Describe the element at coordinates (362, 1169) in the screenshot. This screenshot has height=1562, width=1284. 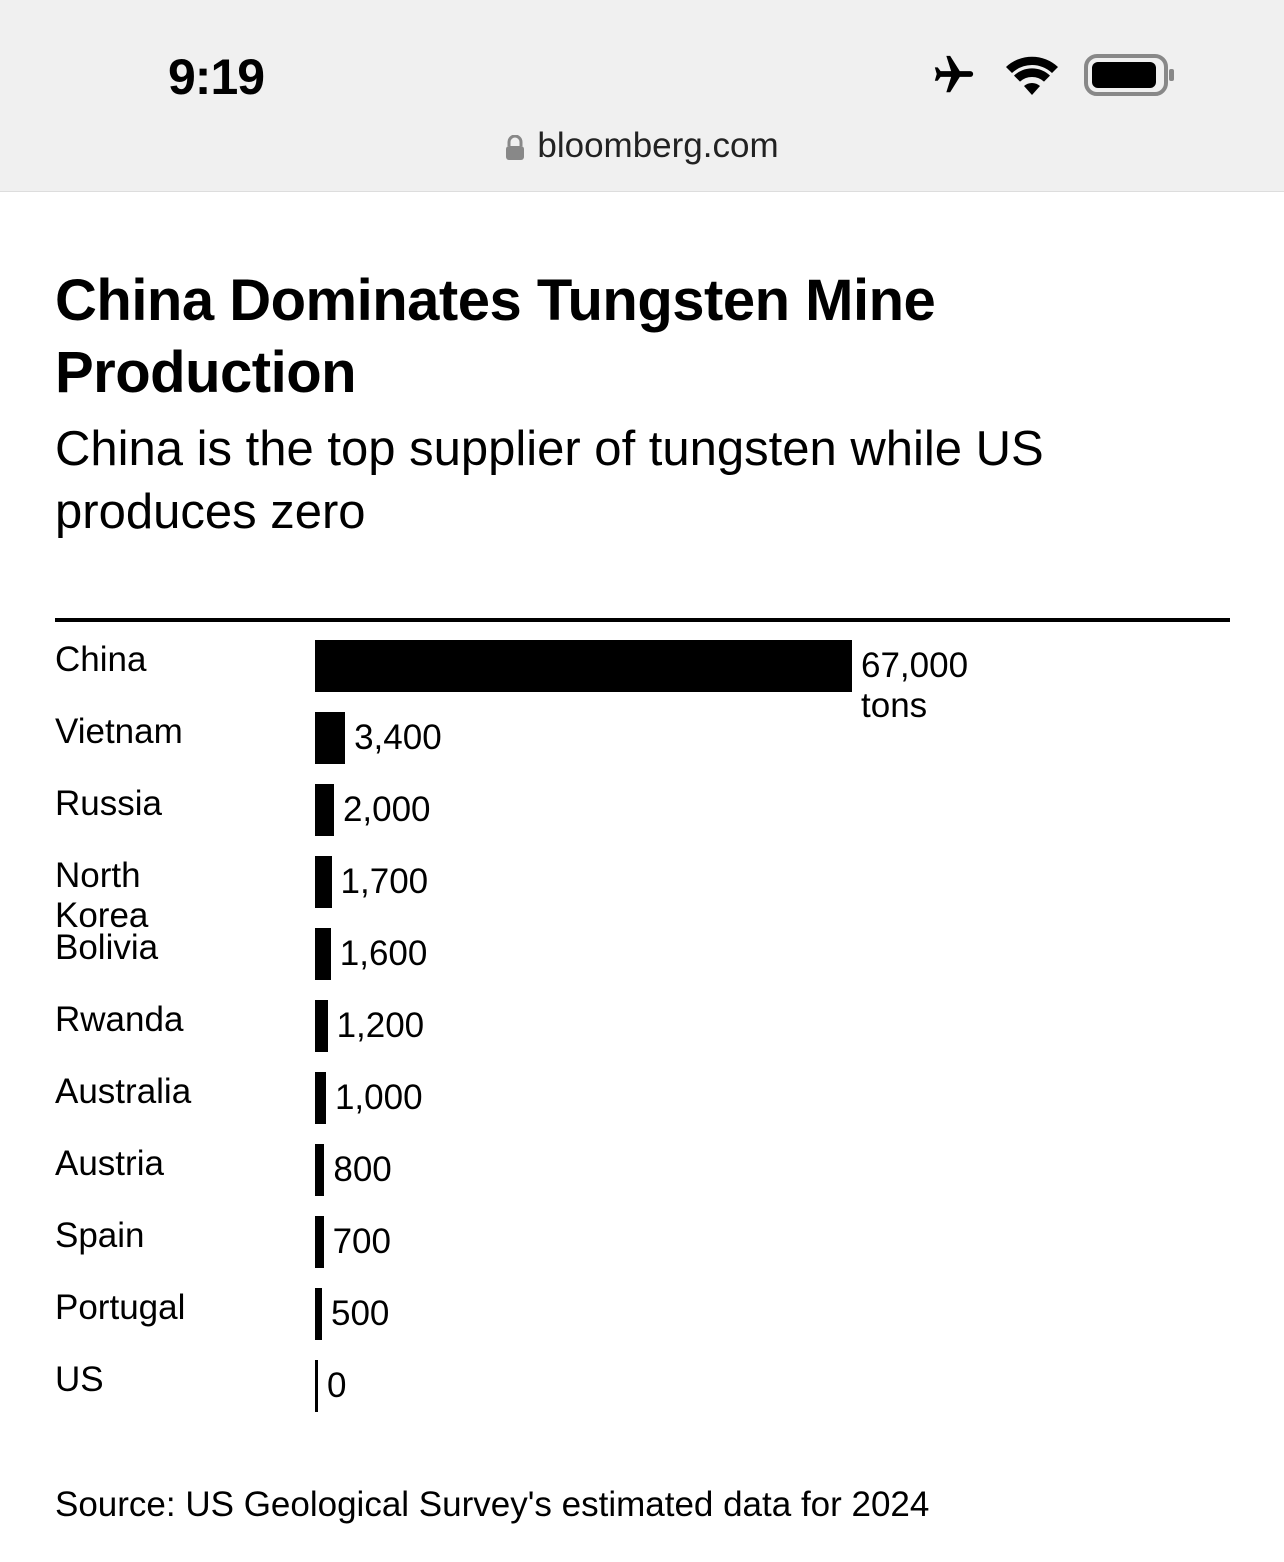
I see `value-label: 800` at that location.